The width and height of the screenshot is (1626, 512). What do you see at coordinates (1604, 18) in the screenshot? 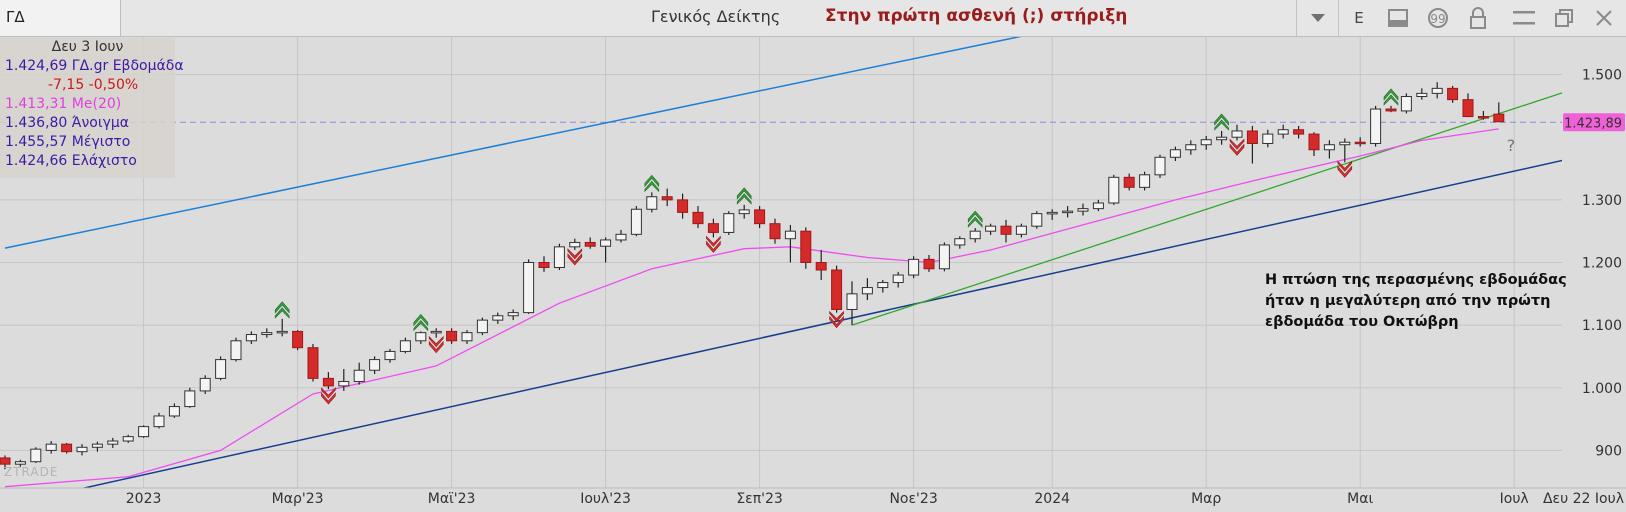
I see `close-icon` at bounding box center [1604, 18].